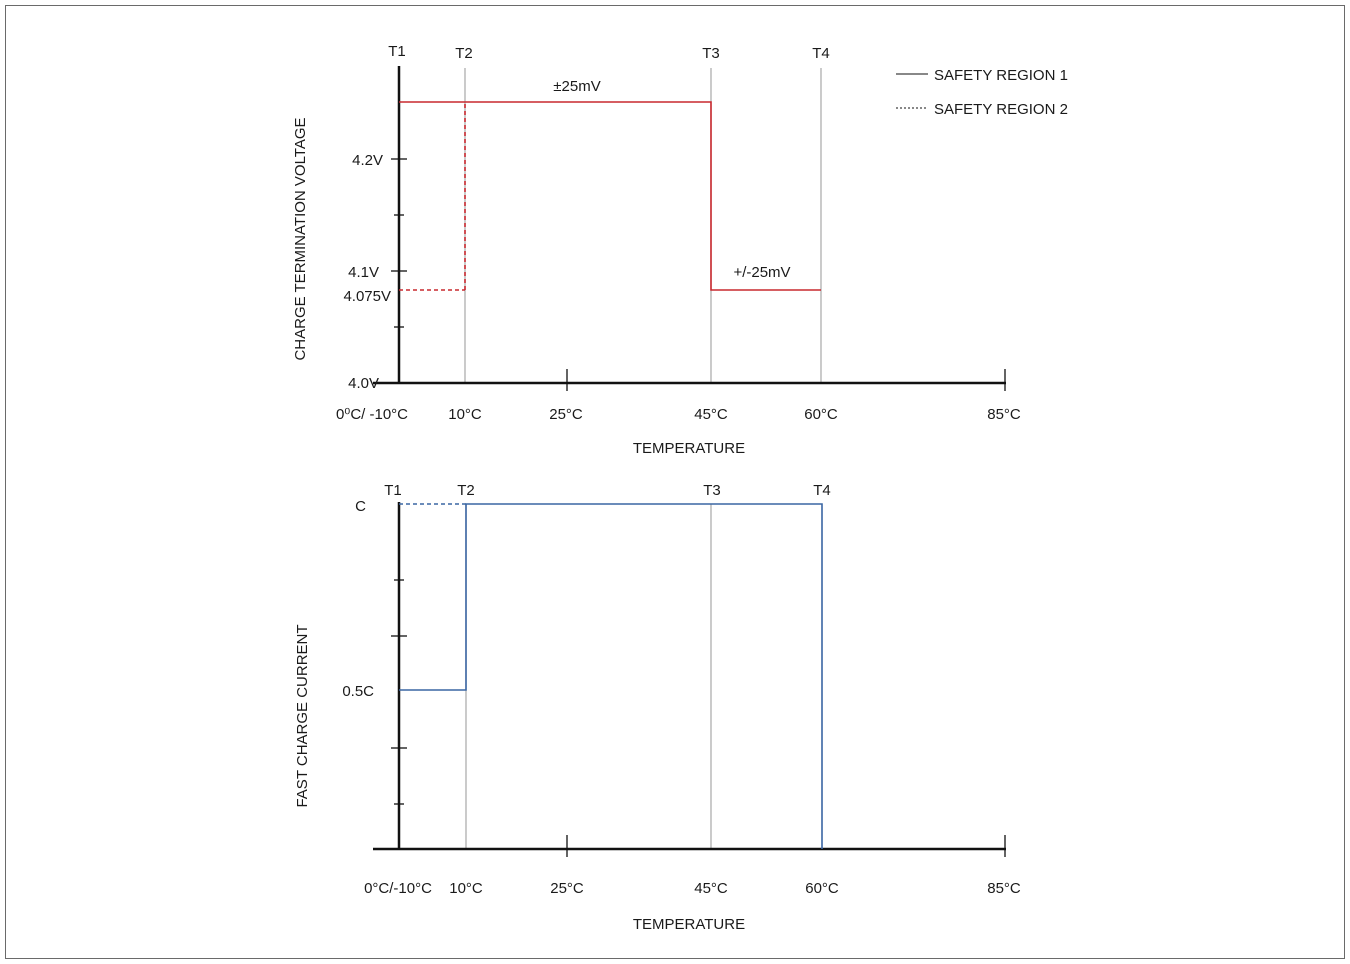 The height and width of the screenshot is (964, 1350). Describe the element at coordinates (576, 86) in the screenshot. I see `annotation-high-tolerance: ±25mV` at that location.